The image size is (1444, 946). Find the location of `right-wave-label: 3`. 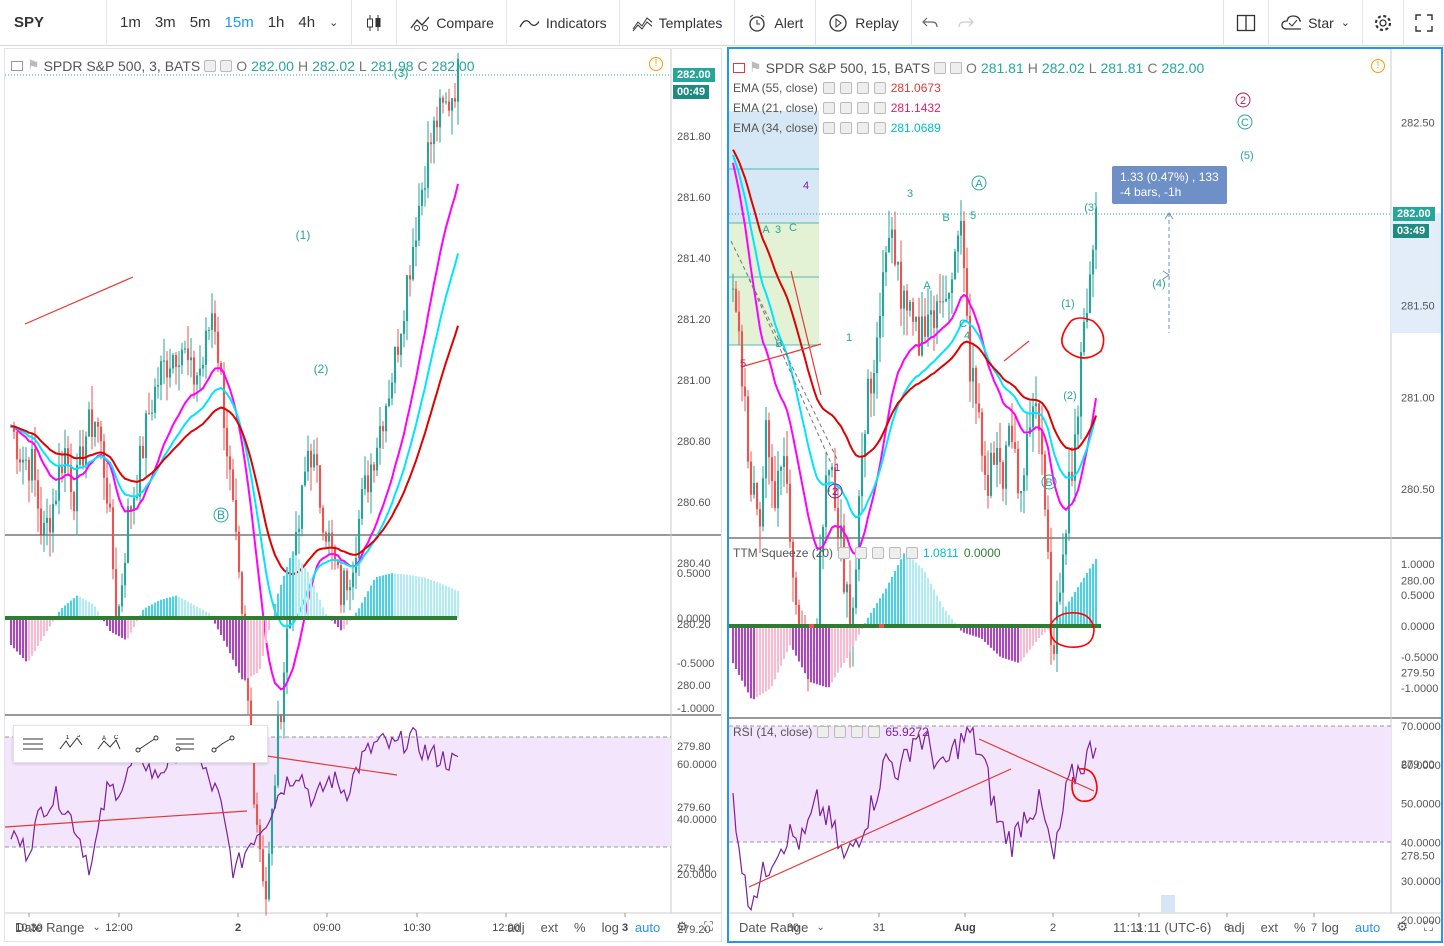

right-wave-label: 3 is located at coordinates (778, 230).